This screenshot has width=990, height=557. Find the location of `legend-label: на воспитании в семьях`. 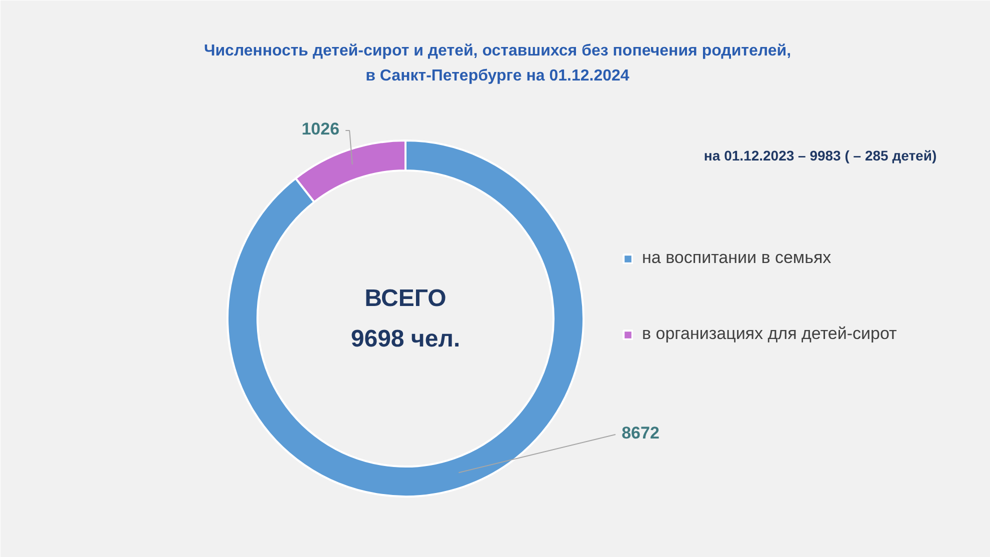

legend-label: на воспитании в семьях is located at coordinates (737, 258).